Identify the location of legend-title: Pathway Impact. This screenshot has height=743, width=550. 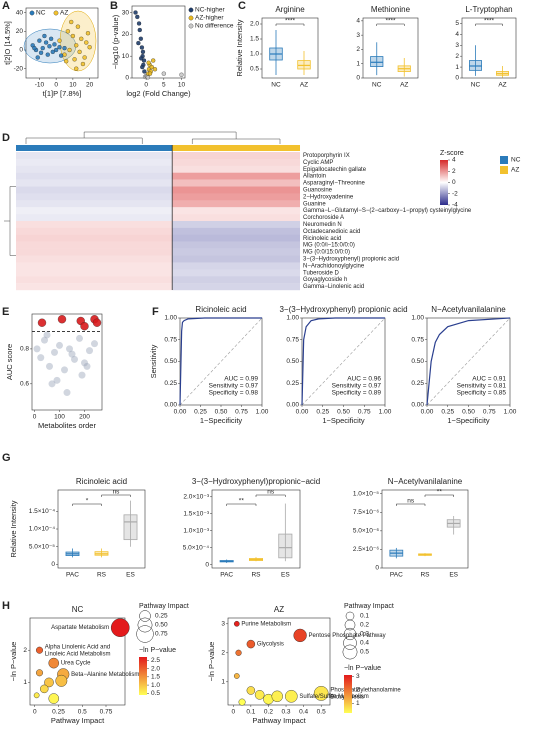
(369, 606).